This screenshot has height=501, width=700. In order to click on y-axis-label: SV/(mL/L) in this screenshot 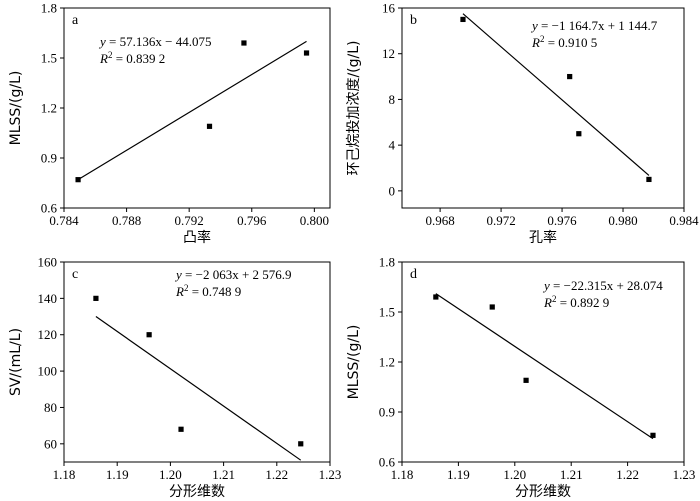, I will do `click(16, 362)`.